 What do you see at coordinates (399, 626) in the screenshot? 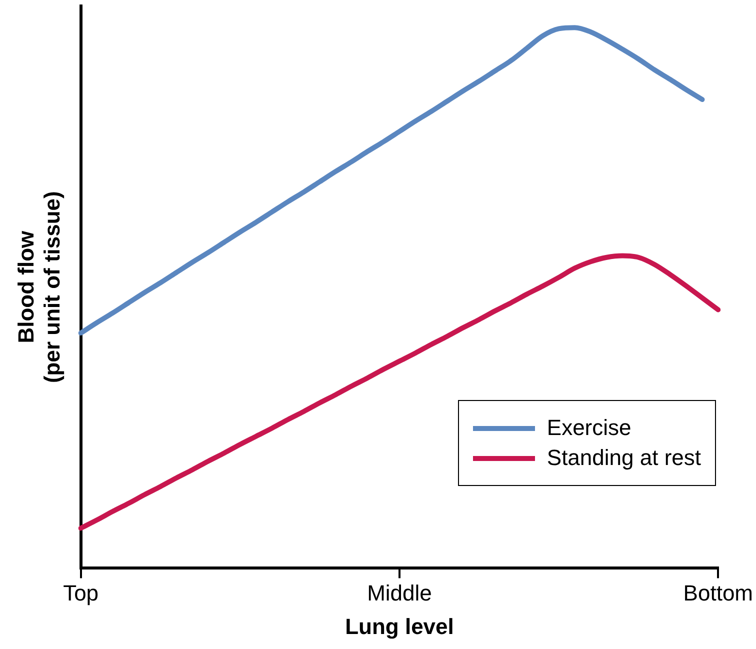
I see `x-axis-title: Lung level` at bounding box center [399, 626].